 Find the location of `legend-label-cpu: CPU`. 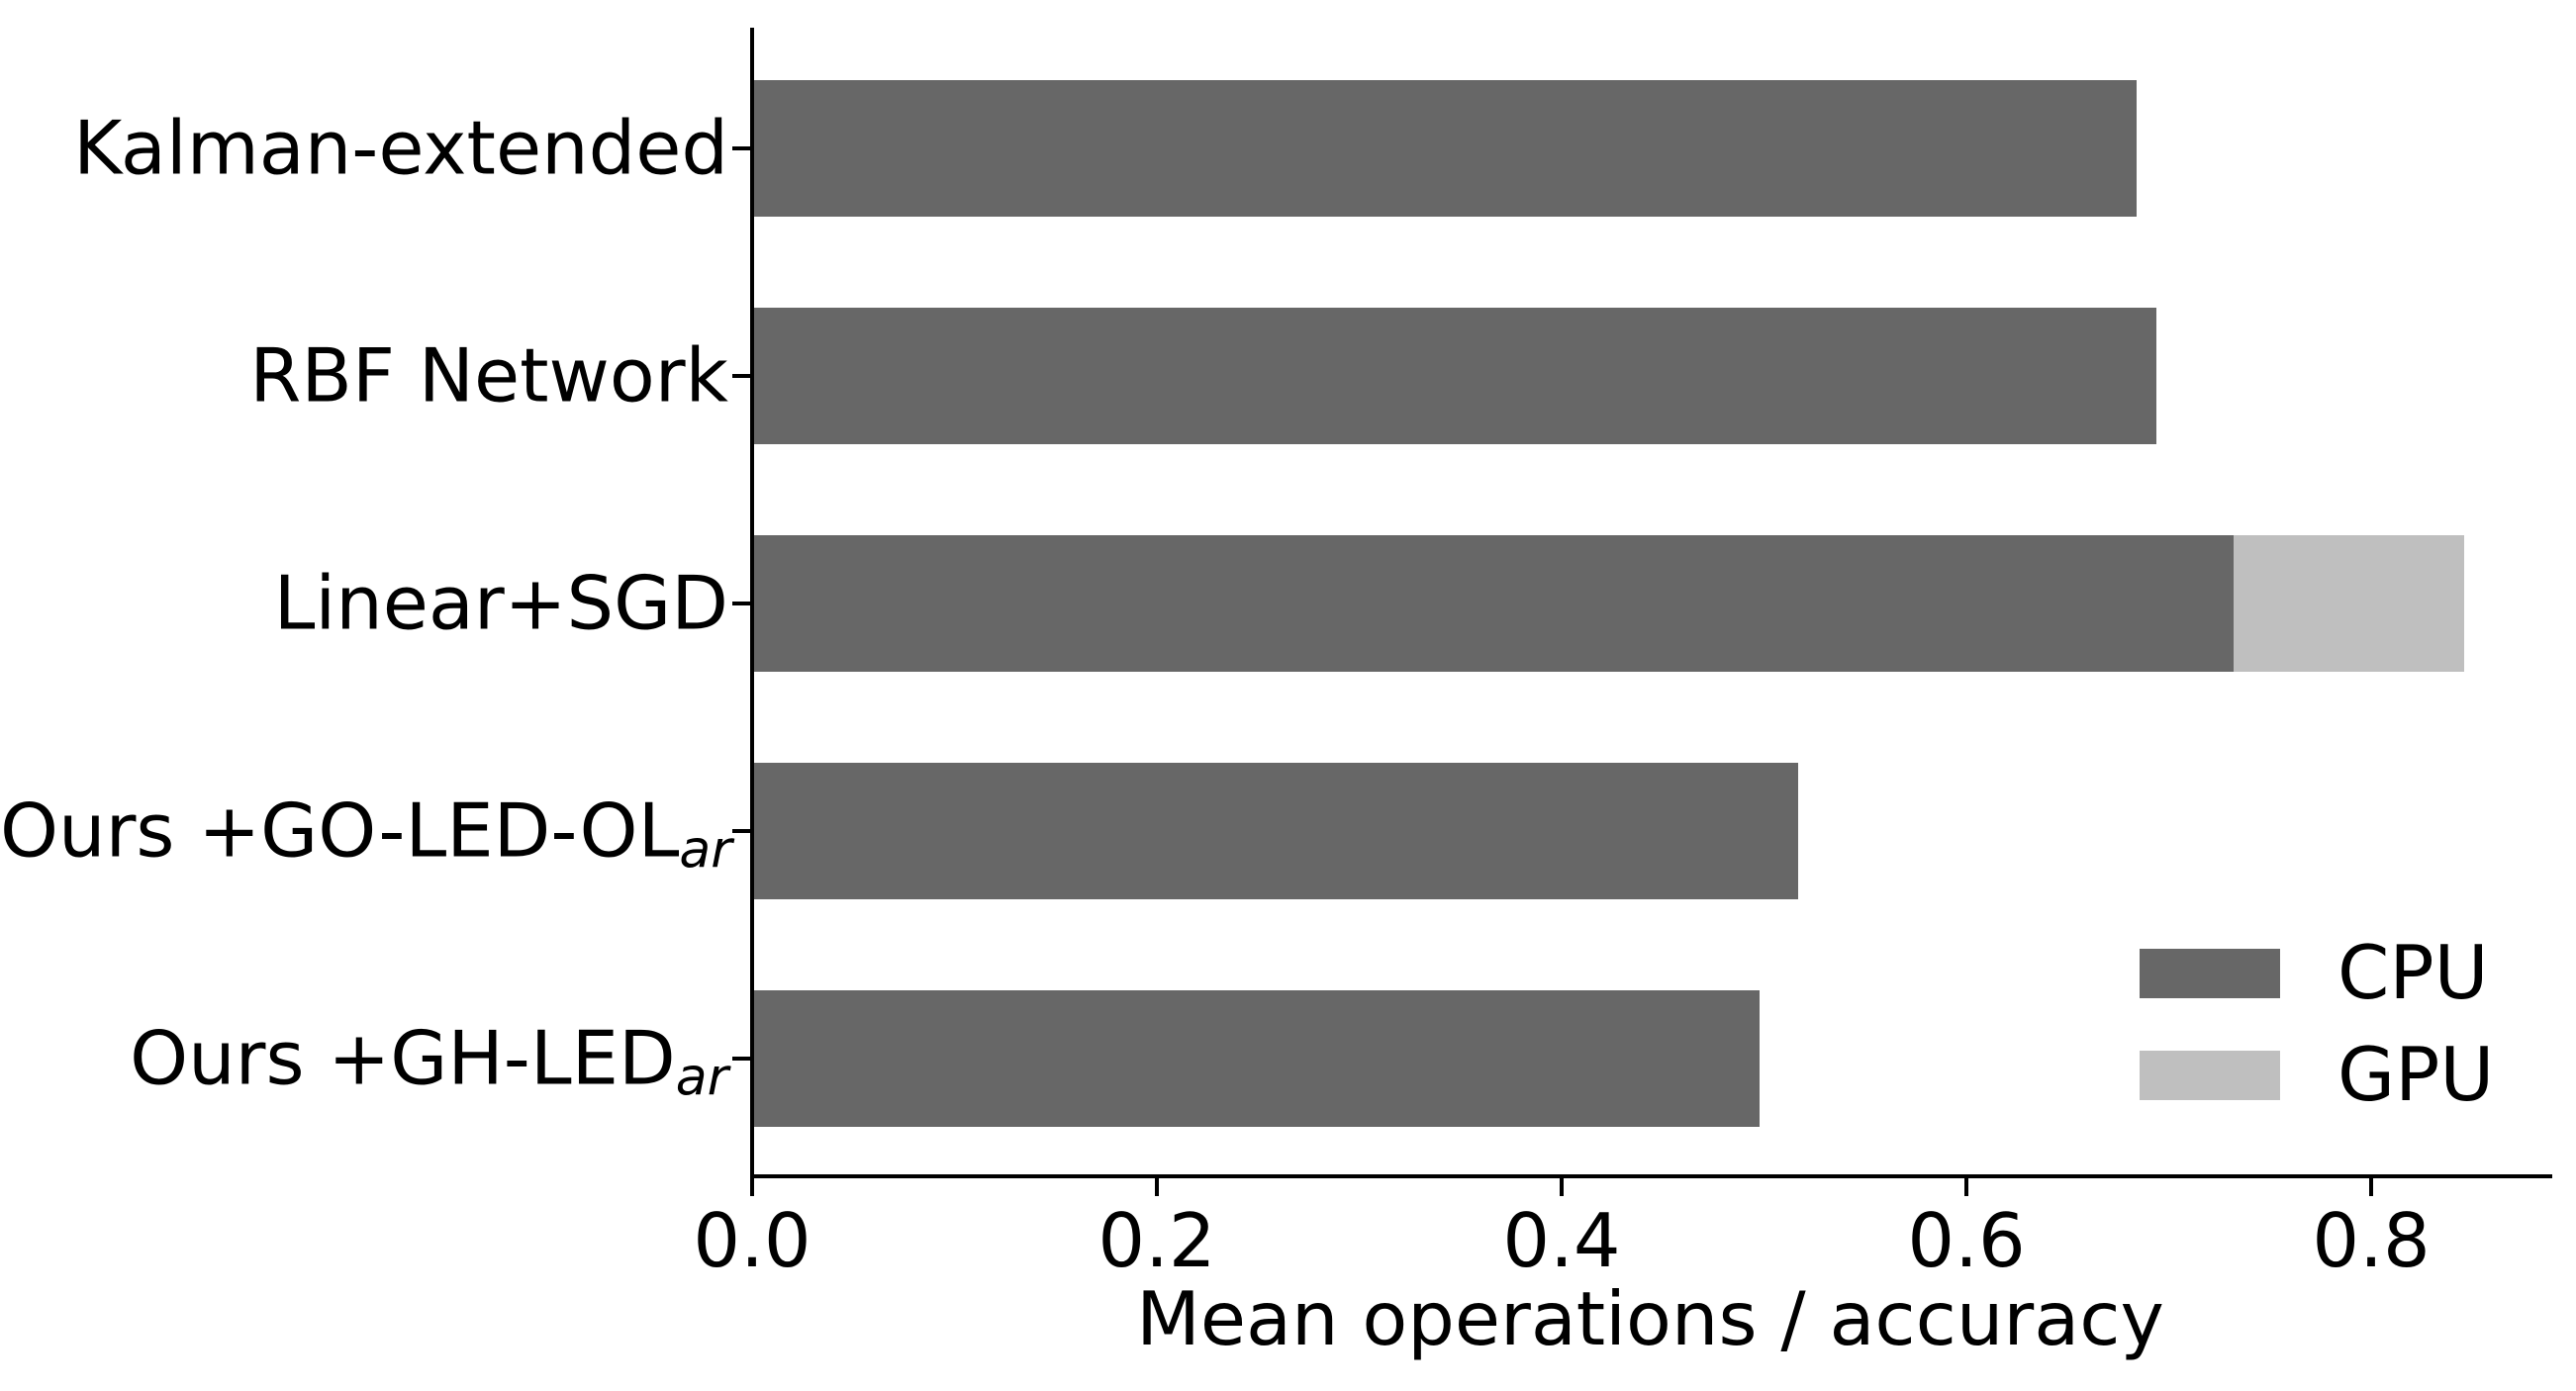

legend-label-cpu: CPU is located at coordinates (2413, 972).